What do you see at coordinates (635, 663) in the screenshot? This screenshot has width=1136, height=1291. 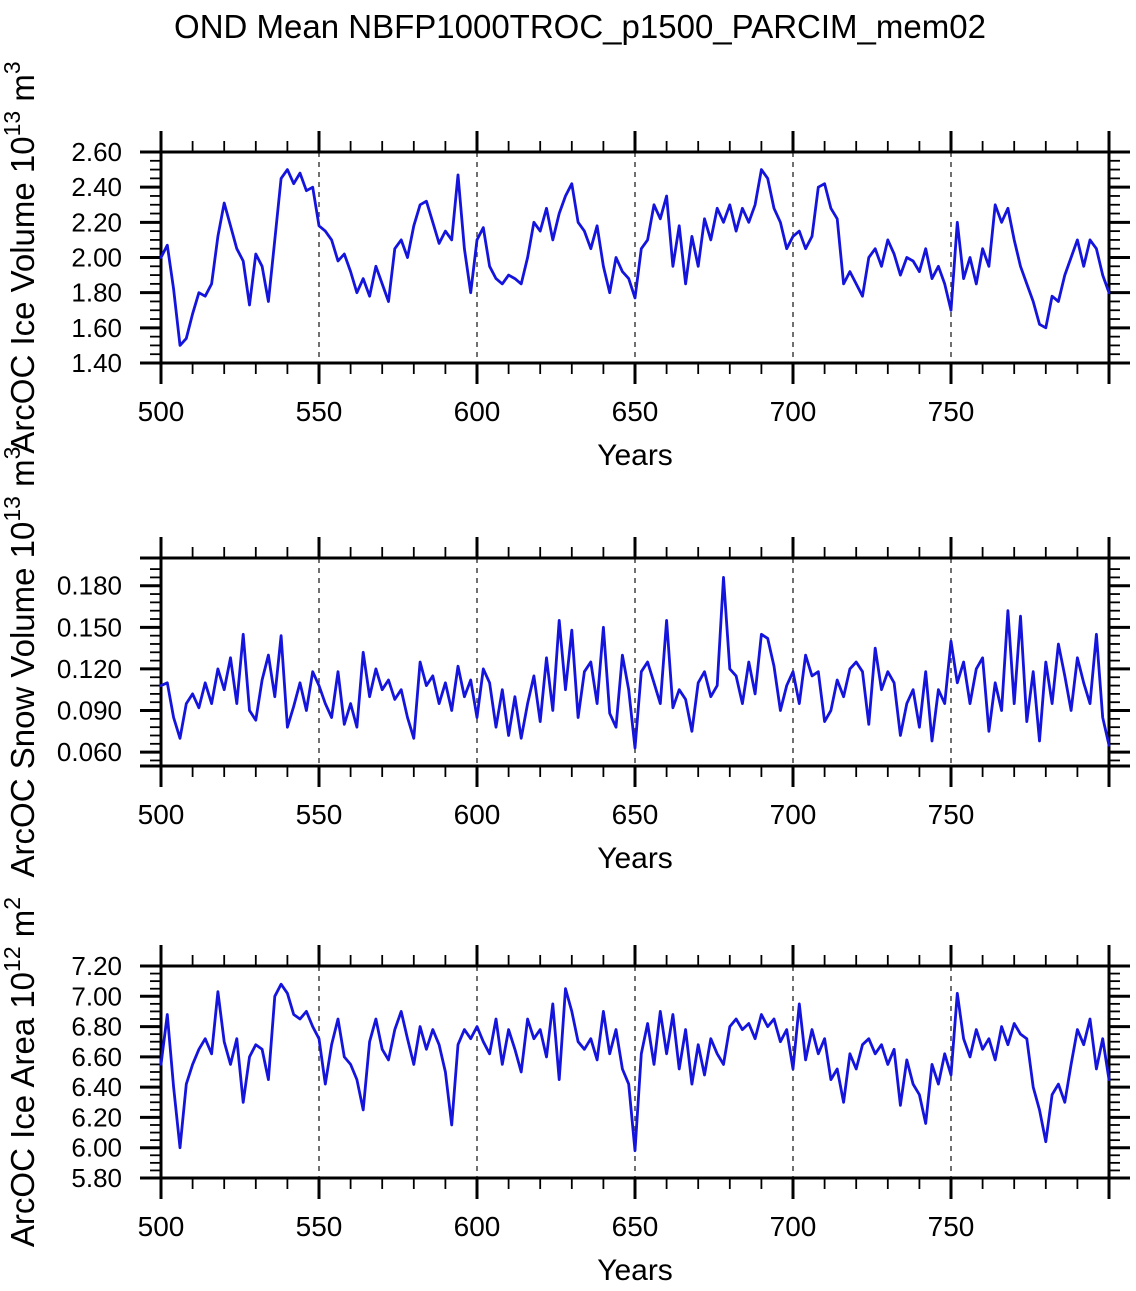 I see `snow-volume-line` at bounding box center [635, 663].